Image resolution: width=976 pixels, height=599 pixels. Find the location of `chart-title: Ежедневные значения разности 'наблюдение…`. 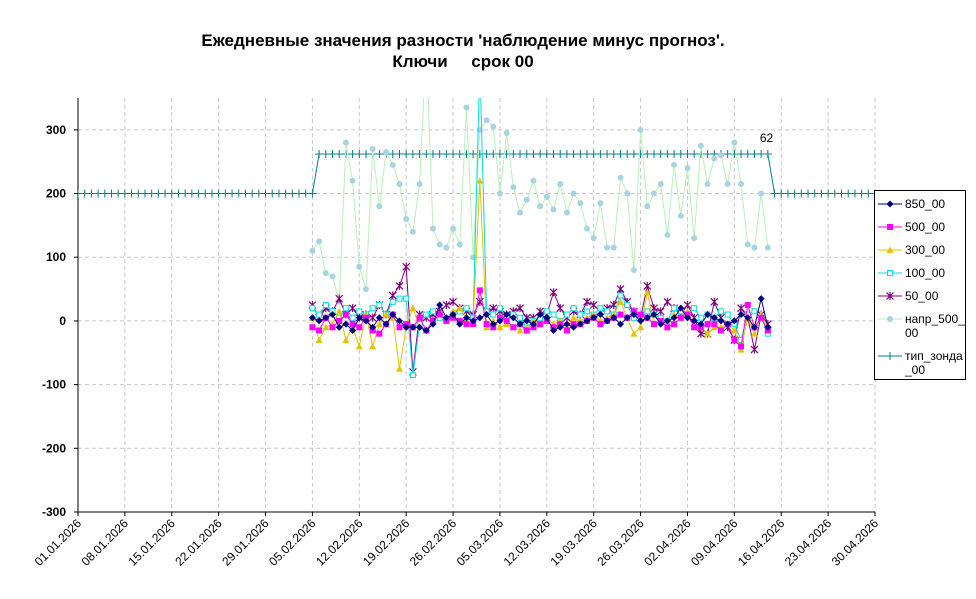

chart-title: Ежедневные значения разности 'наблюдение… is located at coordinates (462, 40).